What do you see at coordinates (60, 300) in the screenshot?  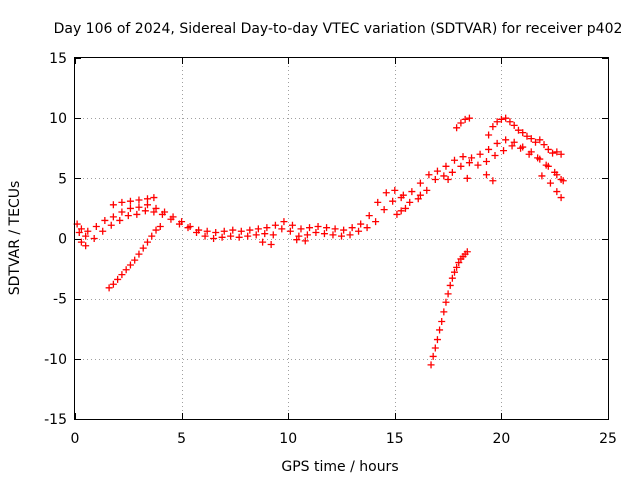 I see `y-tick-label: -5` at bounding box center [60, 300].